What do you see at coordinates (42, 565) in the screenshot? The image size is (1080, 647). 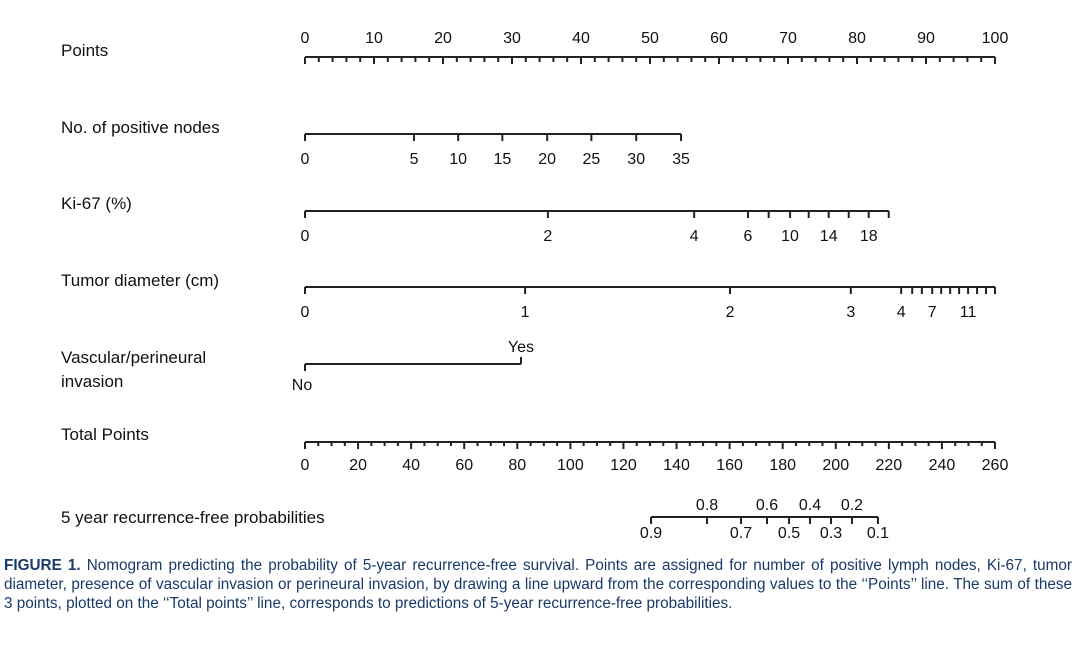 I see `caption-label: FIGURE 1.` at bounding box center [42, 565].